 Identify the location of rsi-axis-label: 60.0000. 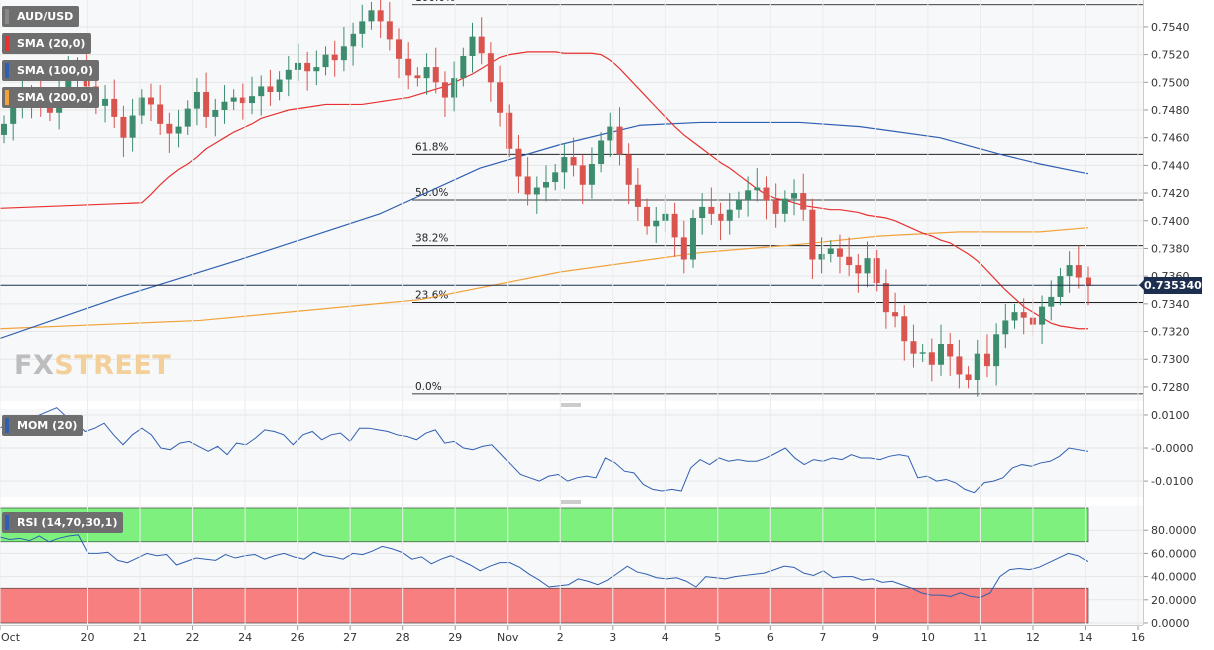
(1174, 553).